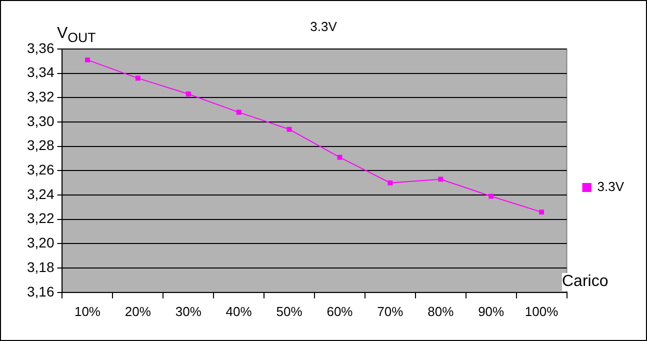 Image resolution: width=647 pixels, height=341 pixels. I want to click on x-tick-label: 40%, so click(239, 311).